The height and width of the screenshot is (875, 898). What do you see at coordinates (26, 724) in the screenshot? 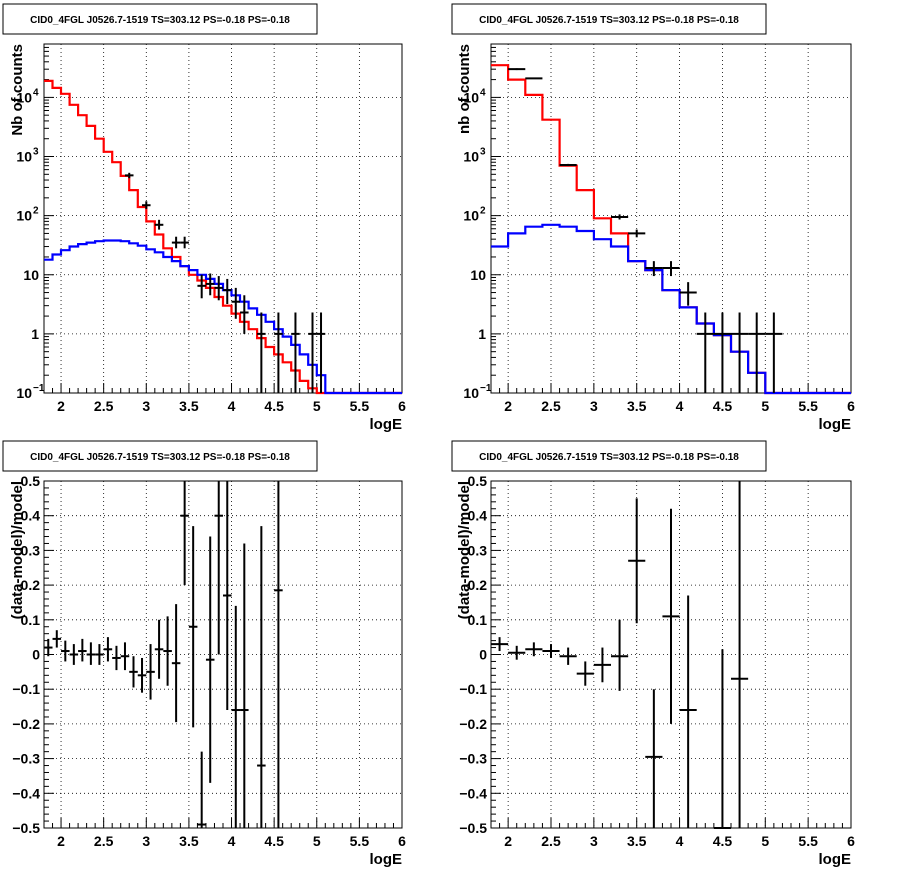
I see `y-tick-label: −0.2` at bounding box center [26, 724].